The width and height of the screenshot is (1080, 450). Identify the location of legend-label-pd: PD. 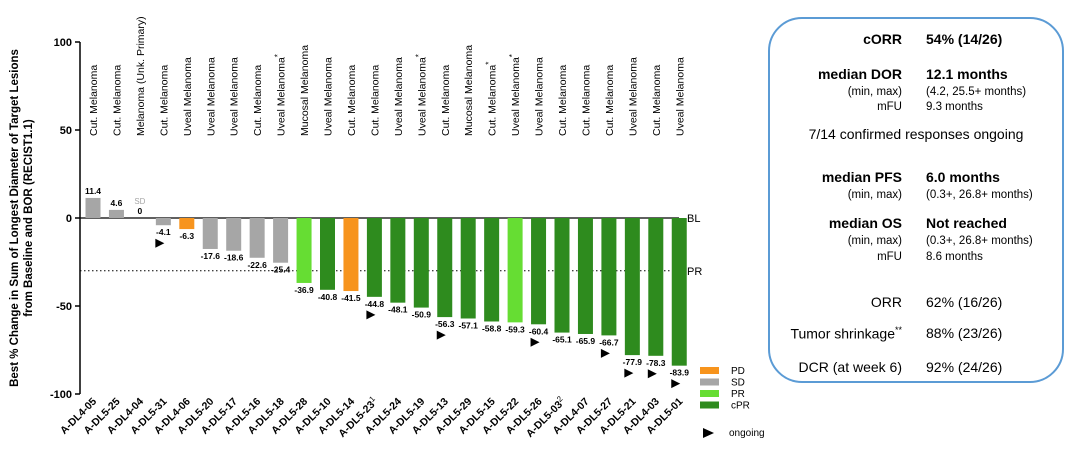
(738, 371).